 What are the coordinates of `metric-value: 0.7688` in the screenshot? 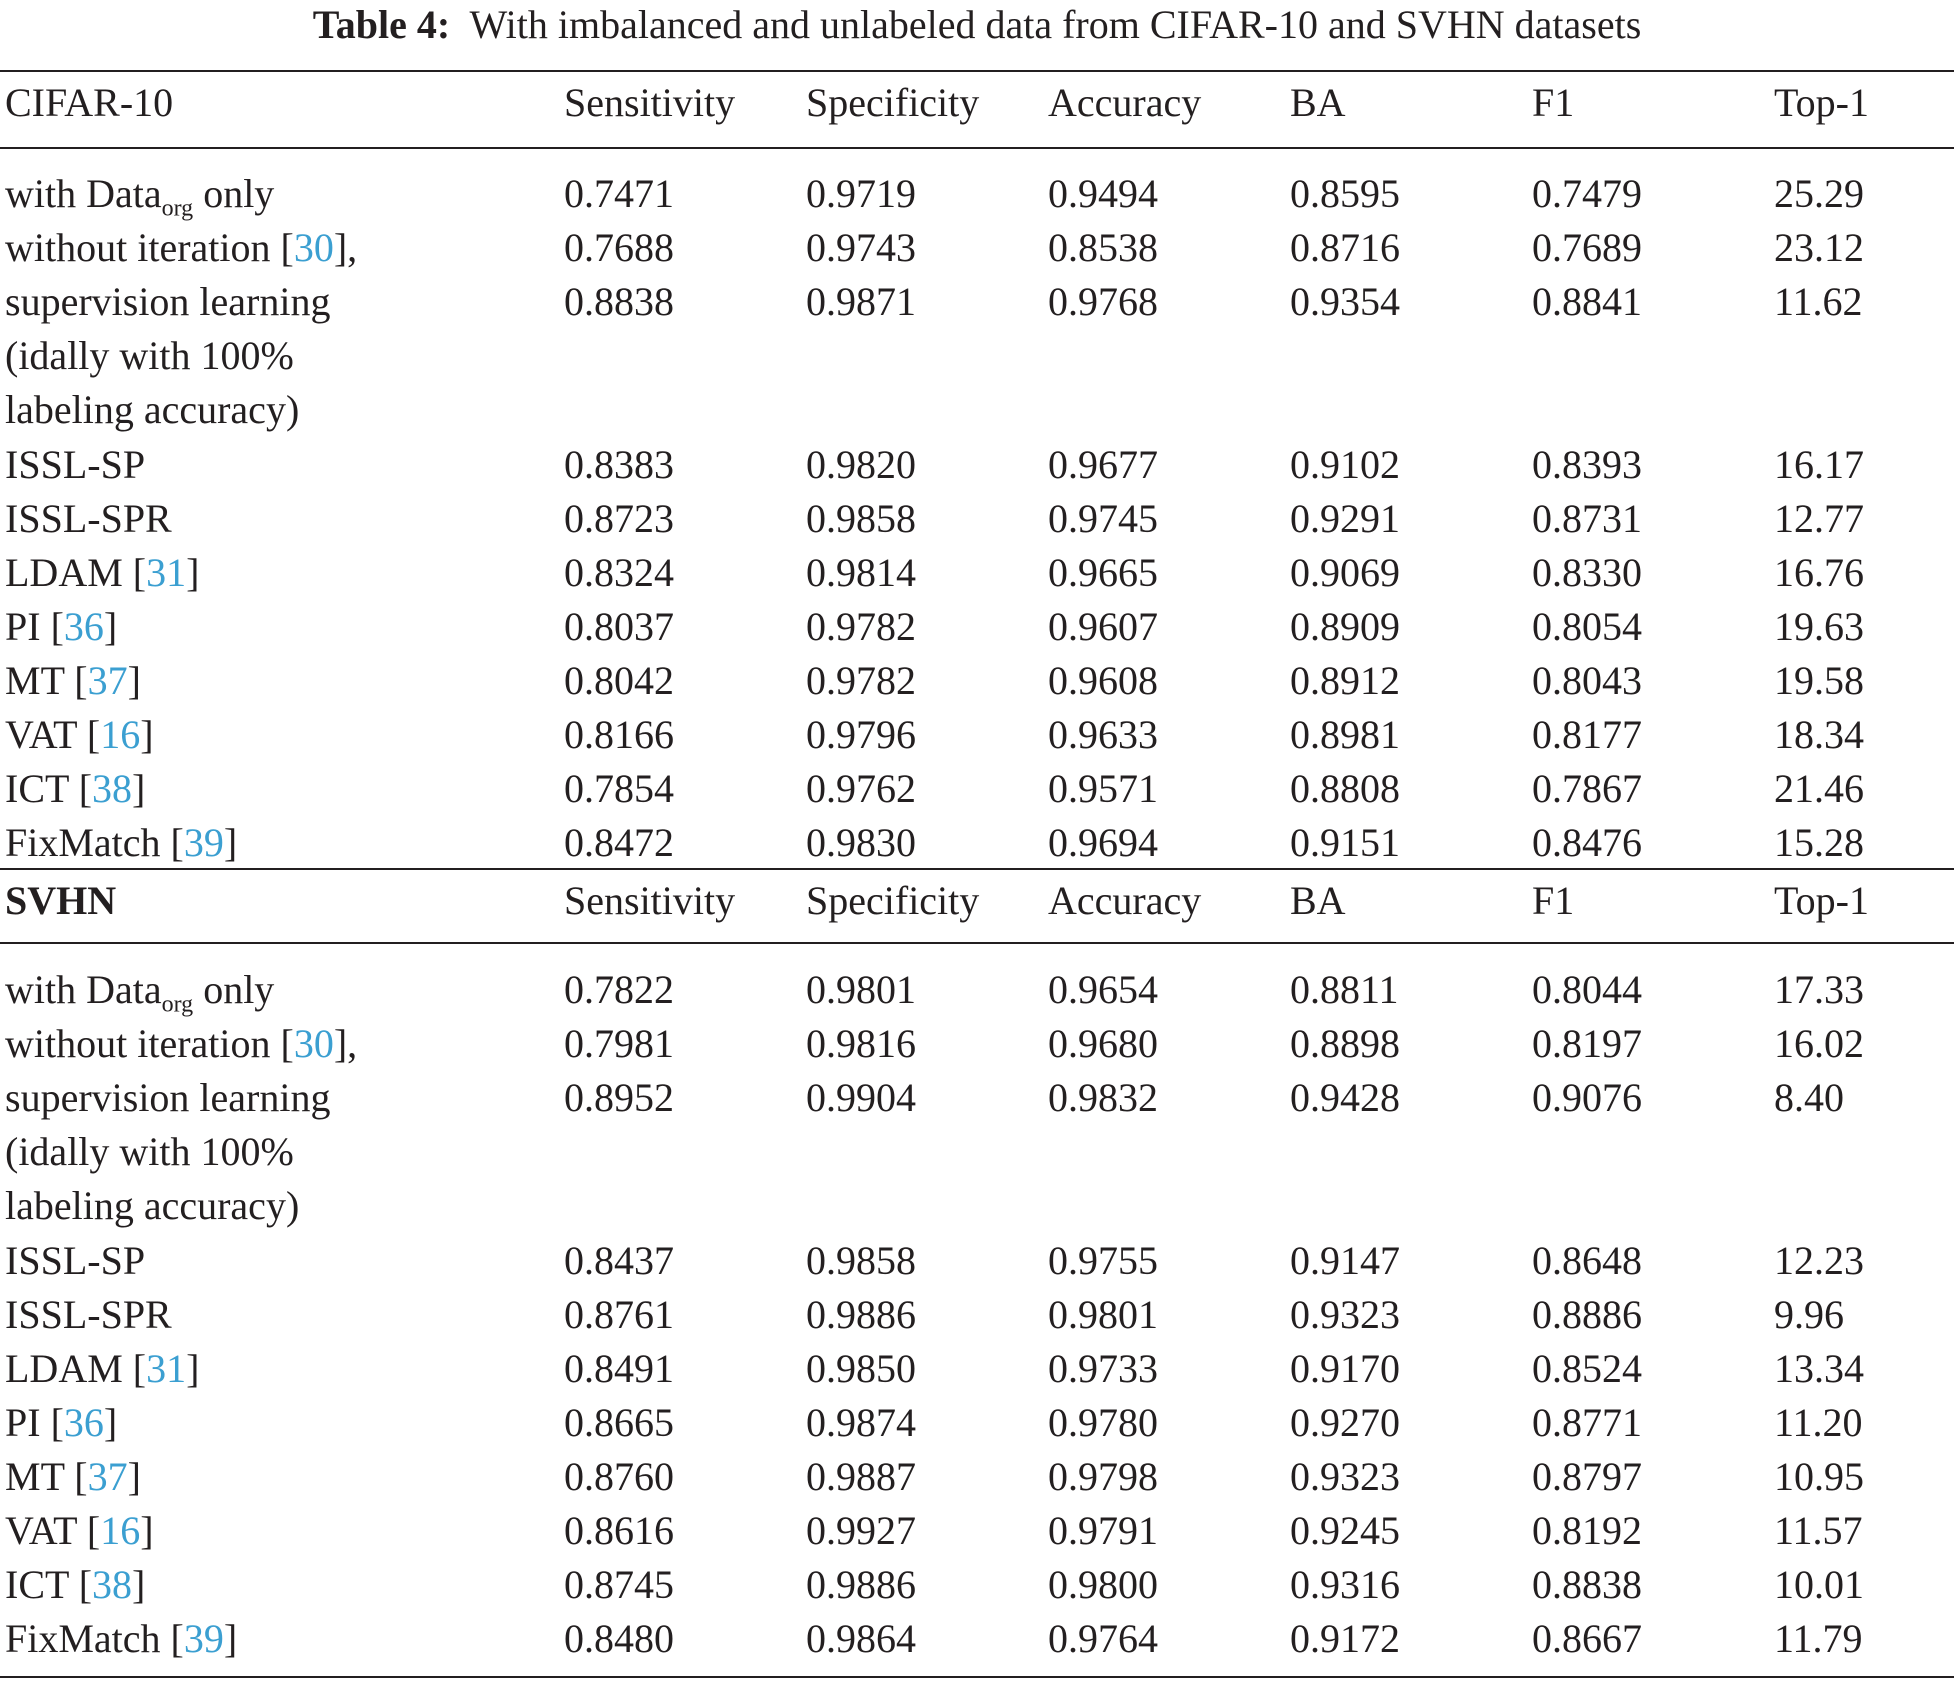 It's located at (619, 248).